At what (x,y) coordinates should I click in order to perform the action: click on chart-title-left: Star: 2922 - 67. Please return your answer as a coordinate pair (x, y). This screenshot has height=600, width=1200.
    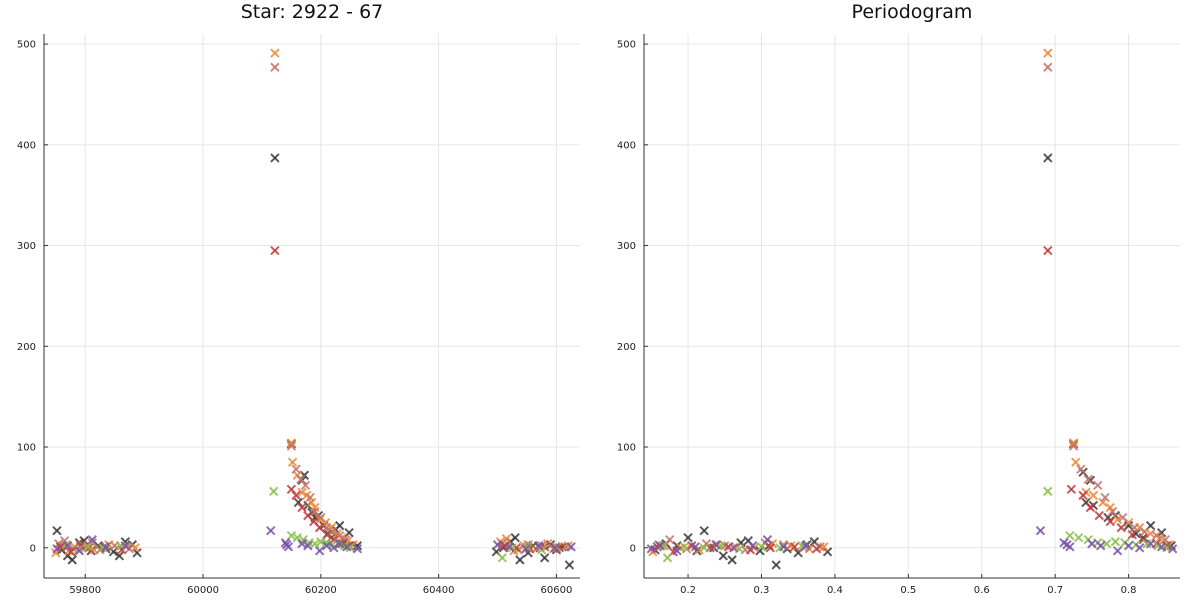
    Looking at the image, I should click on (312, 12).